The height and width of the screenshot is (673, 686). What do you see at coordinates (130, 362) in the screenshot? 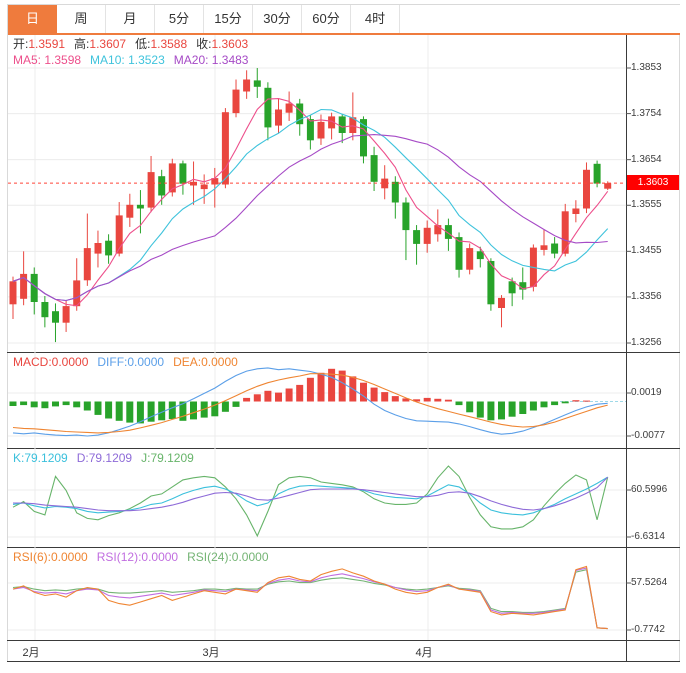
I see `macd-legend: MACD:0.0000 DIFF:0.0000 DEA:0.0000` at bounding box center [130, 362].